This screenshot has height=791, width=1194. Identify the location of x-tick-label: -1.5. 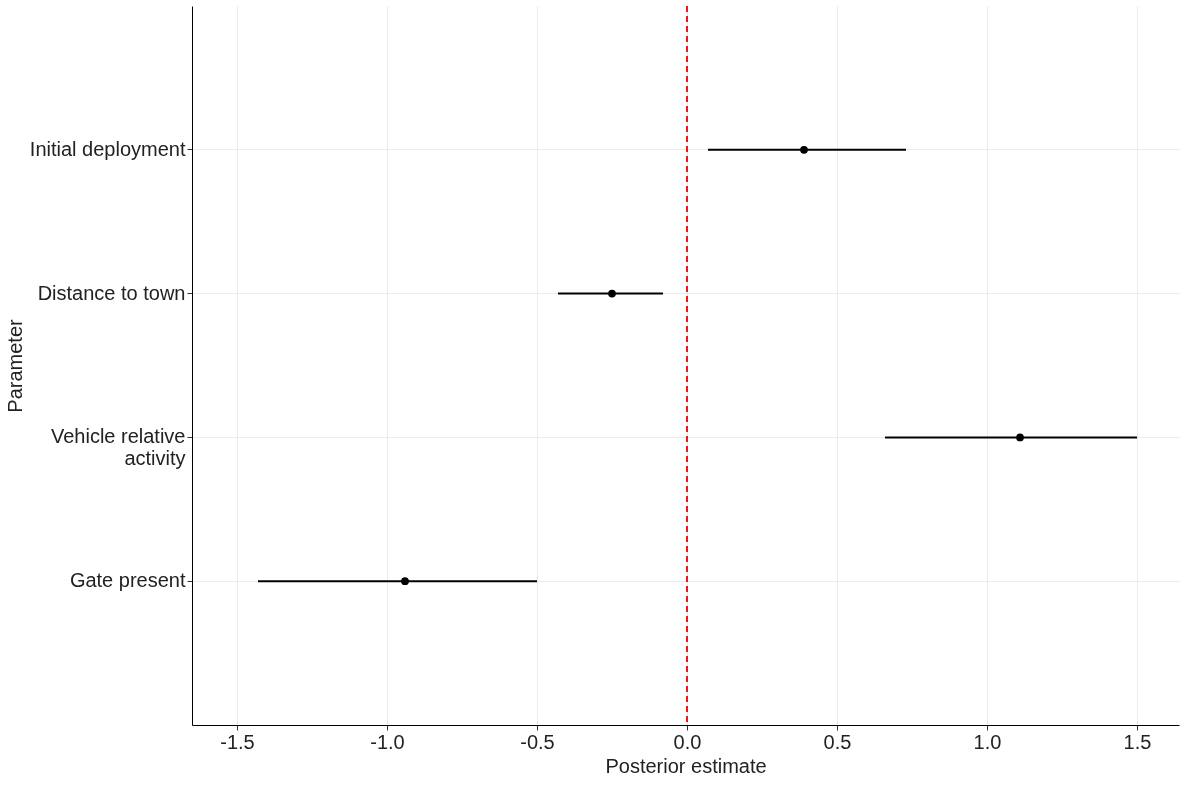
(237, 741).